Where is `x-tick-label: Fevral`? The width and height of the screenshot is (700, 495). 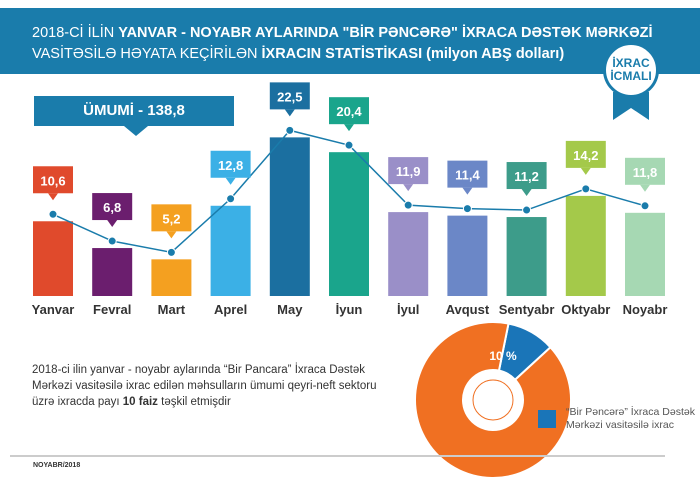 x-tick-label: Fevral is located at coordinates (112, 309).